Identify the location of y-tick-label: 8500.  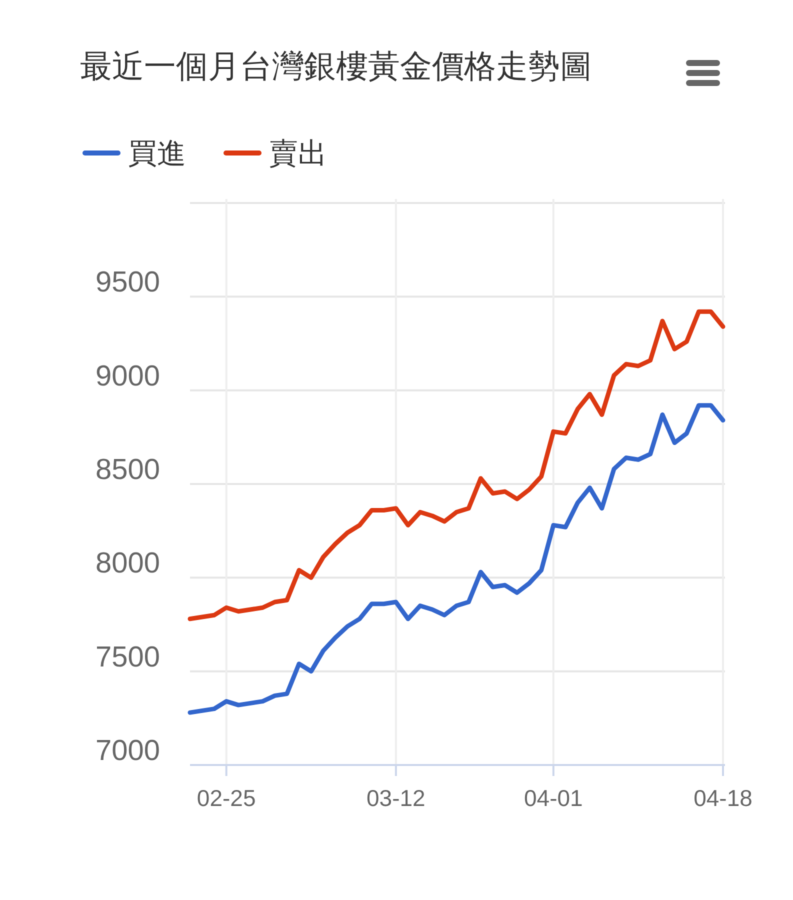
(127, 470).